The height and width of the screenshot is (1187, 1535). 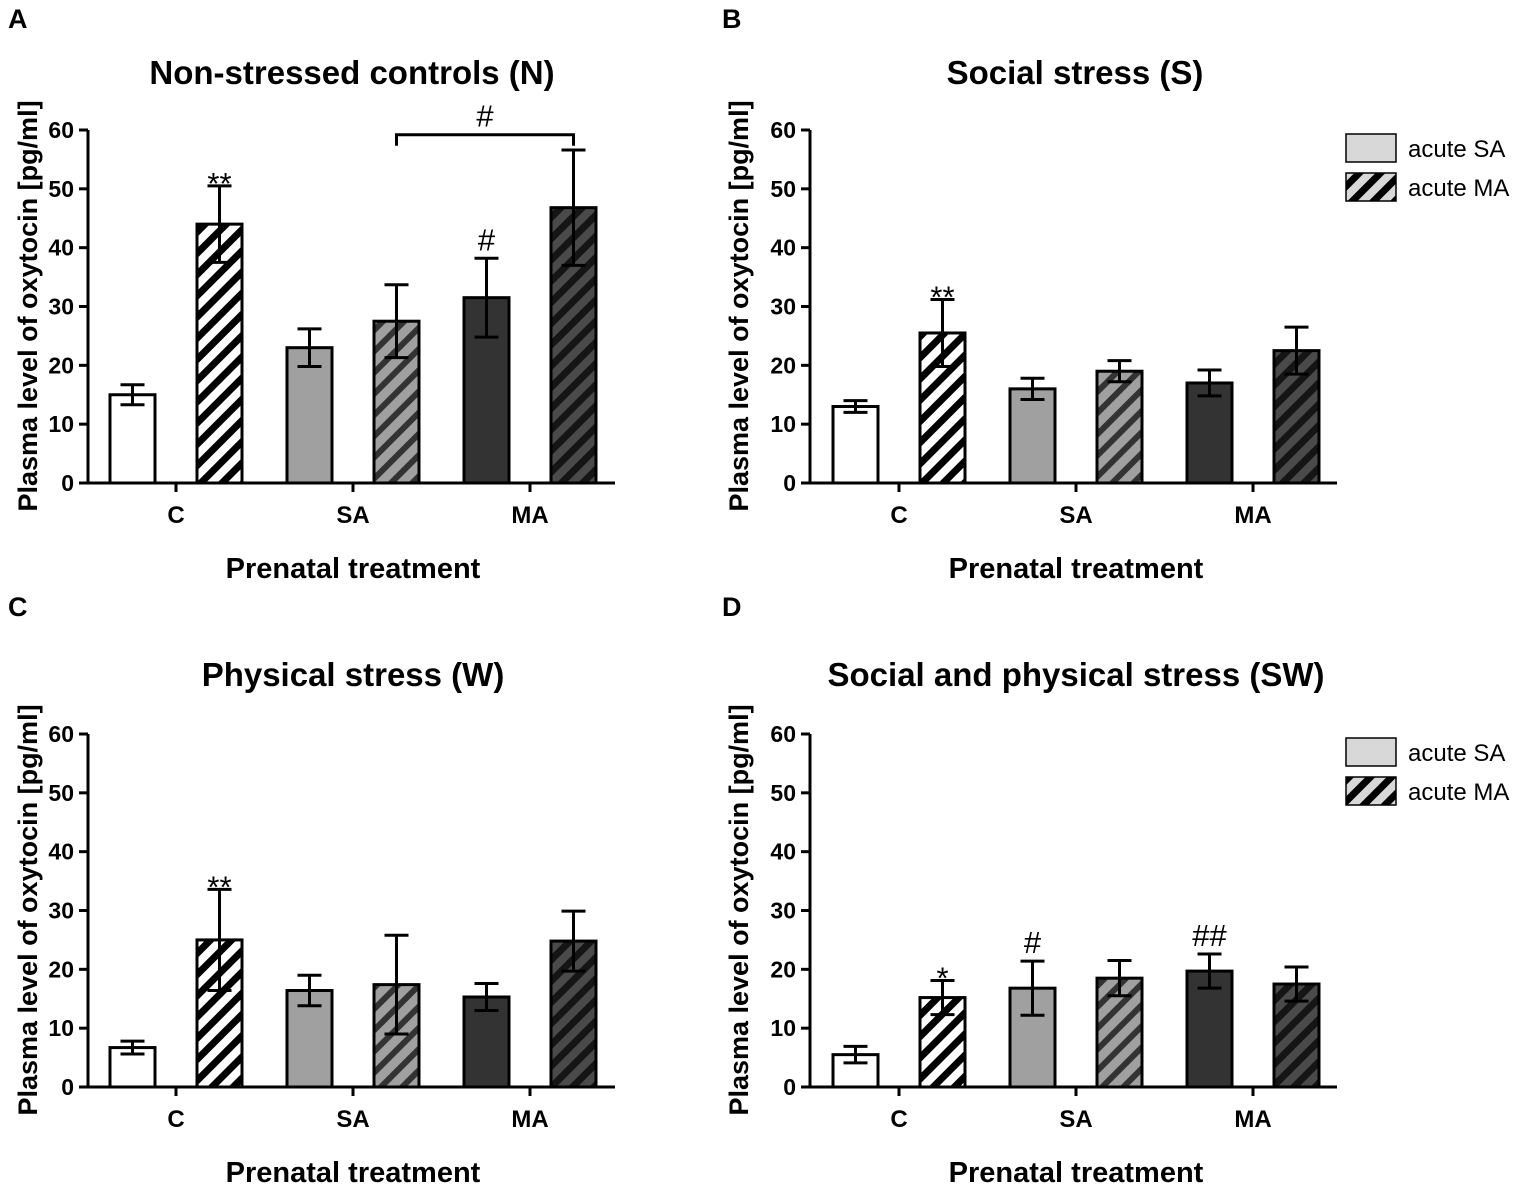 I want to click on panel-letter: D, so click(x=732, y=607).